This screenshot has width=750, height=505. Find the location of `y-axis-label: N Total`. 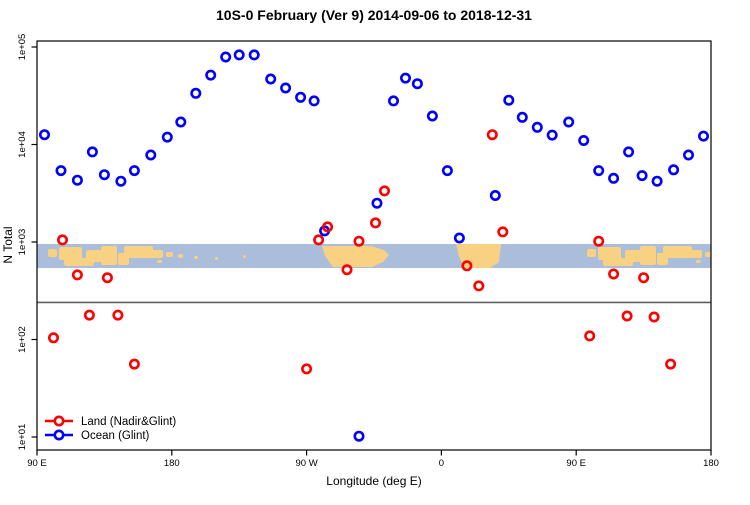

y-axis-label: N Total is located at coordinates (8, 244).